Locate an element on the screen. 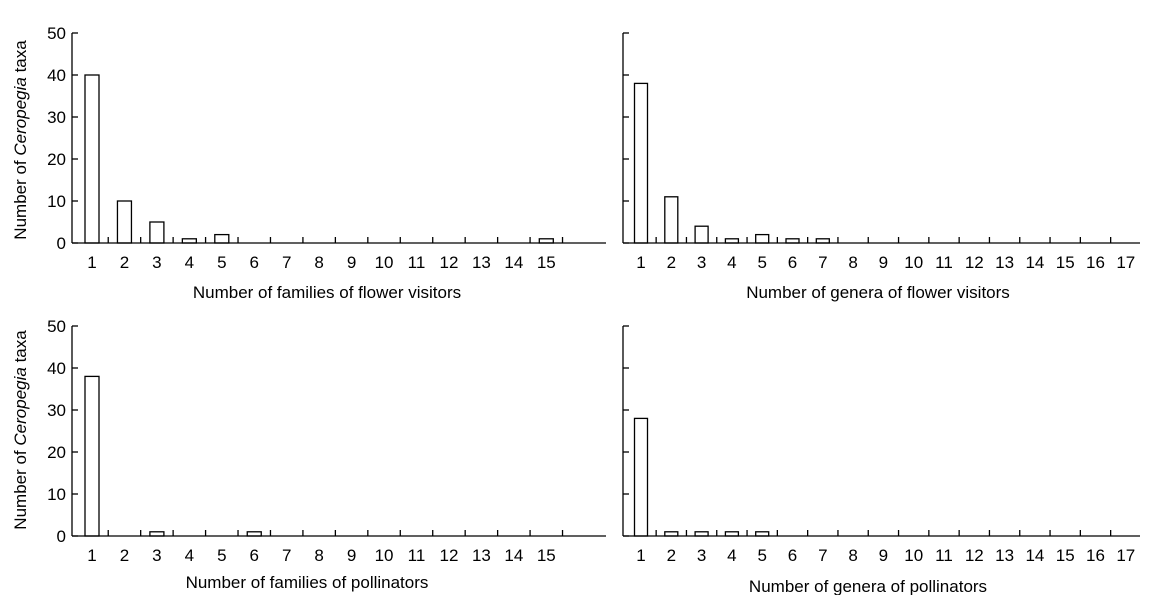 This screenshot has height=595, width=1150. x-tick-label: 17 is located at coordinates (1125, 262).